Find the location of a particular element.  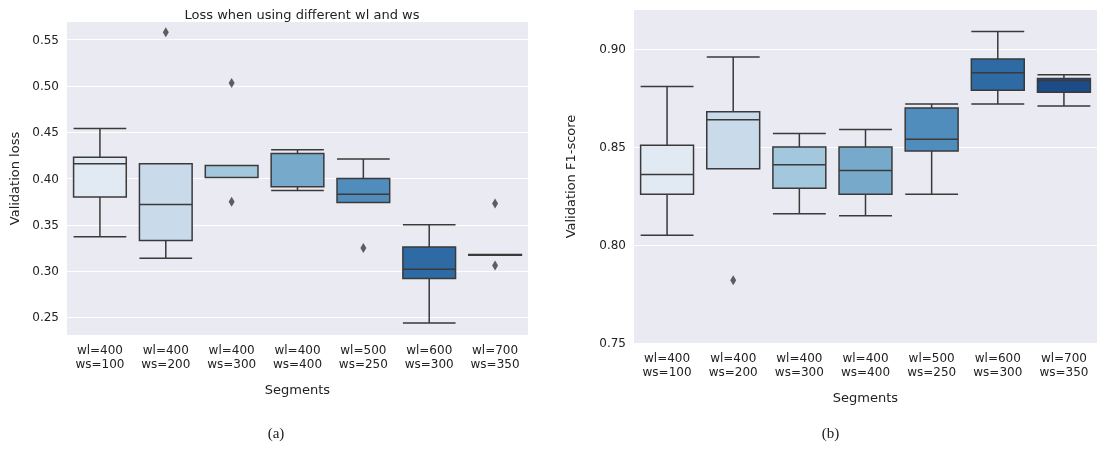

y-tick-label: 0.40 is located at coordinates (45, 178).